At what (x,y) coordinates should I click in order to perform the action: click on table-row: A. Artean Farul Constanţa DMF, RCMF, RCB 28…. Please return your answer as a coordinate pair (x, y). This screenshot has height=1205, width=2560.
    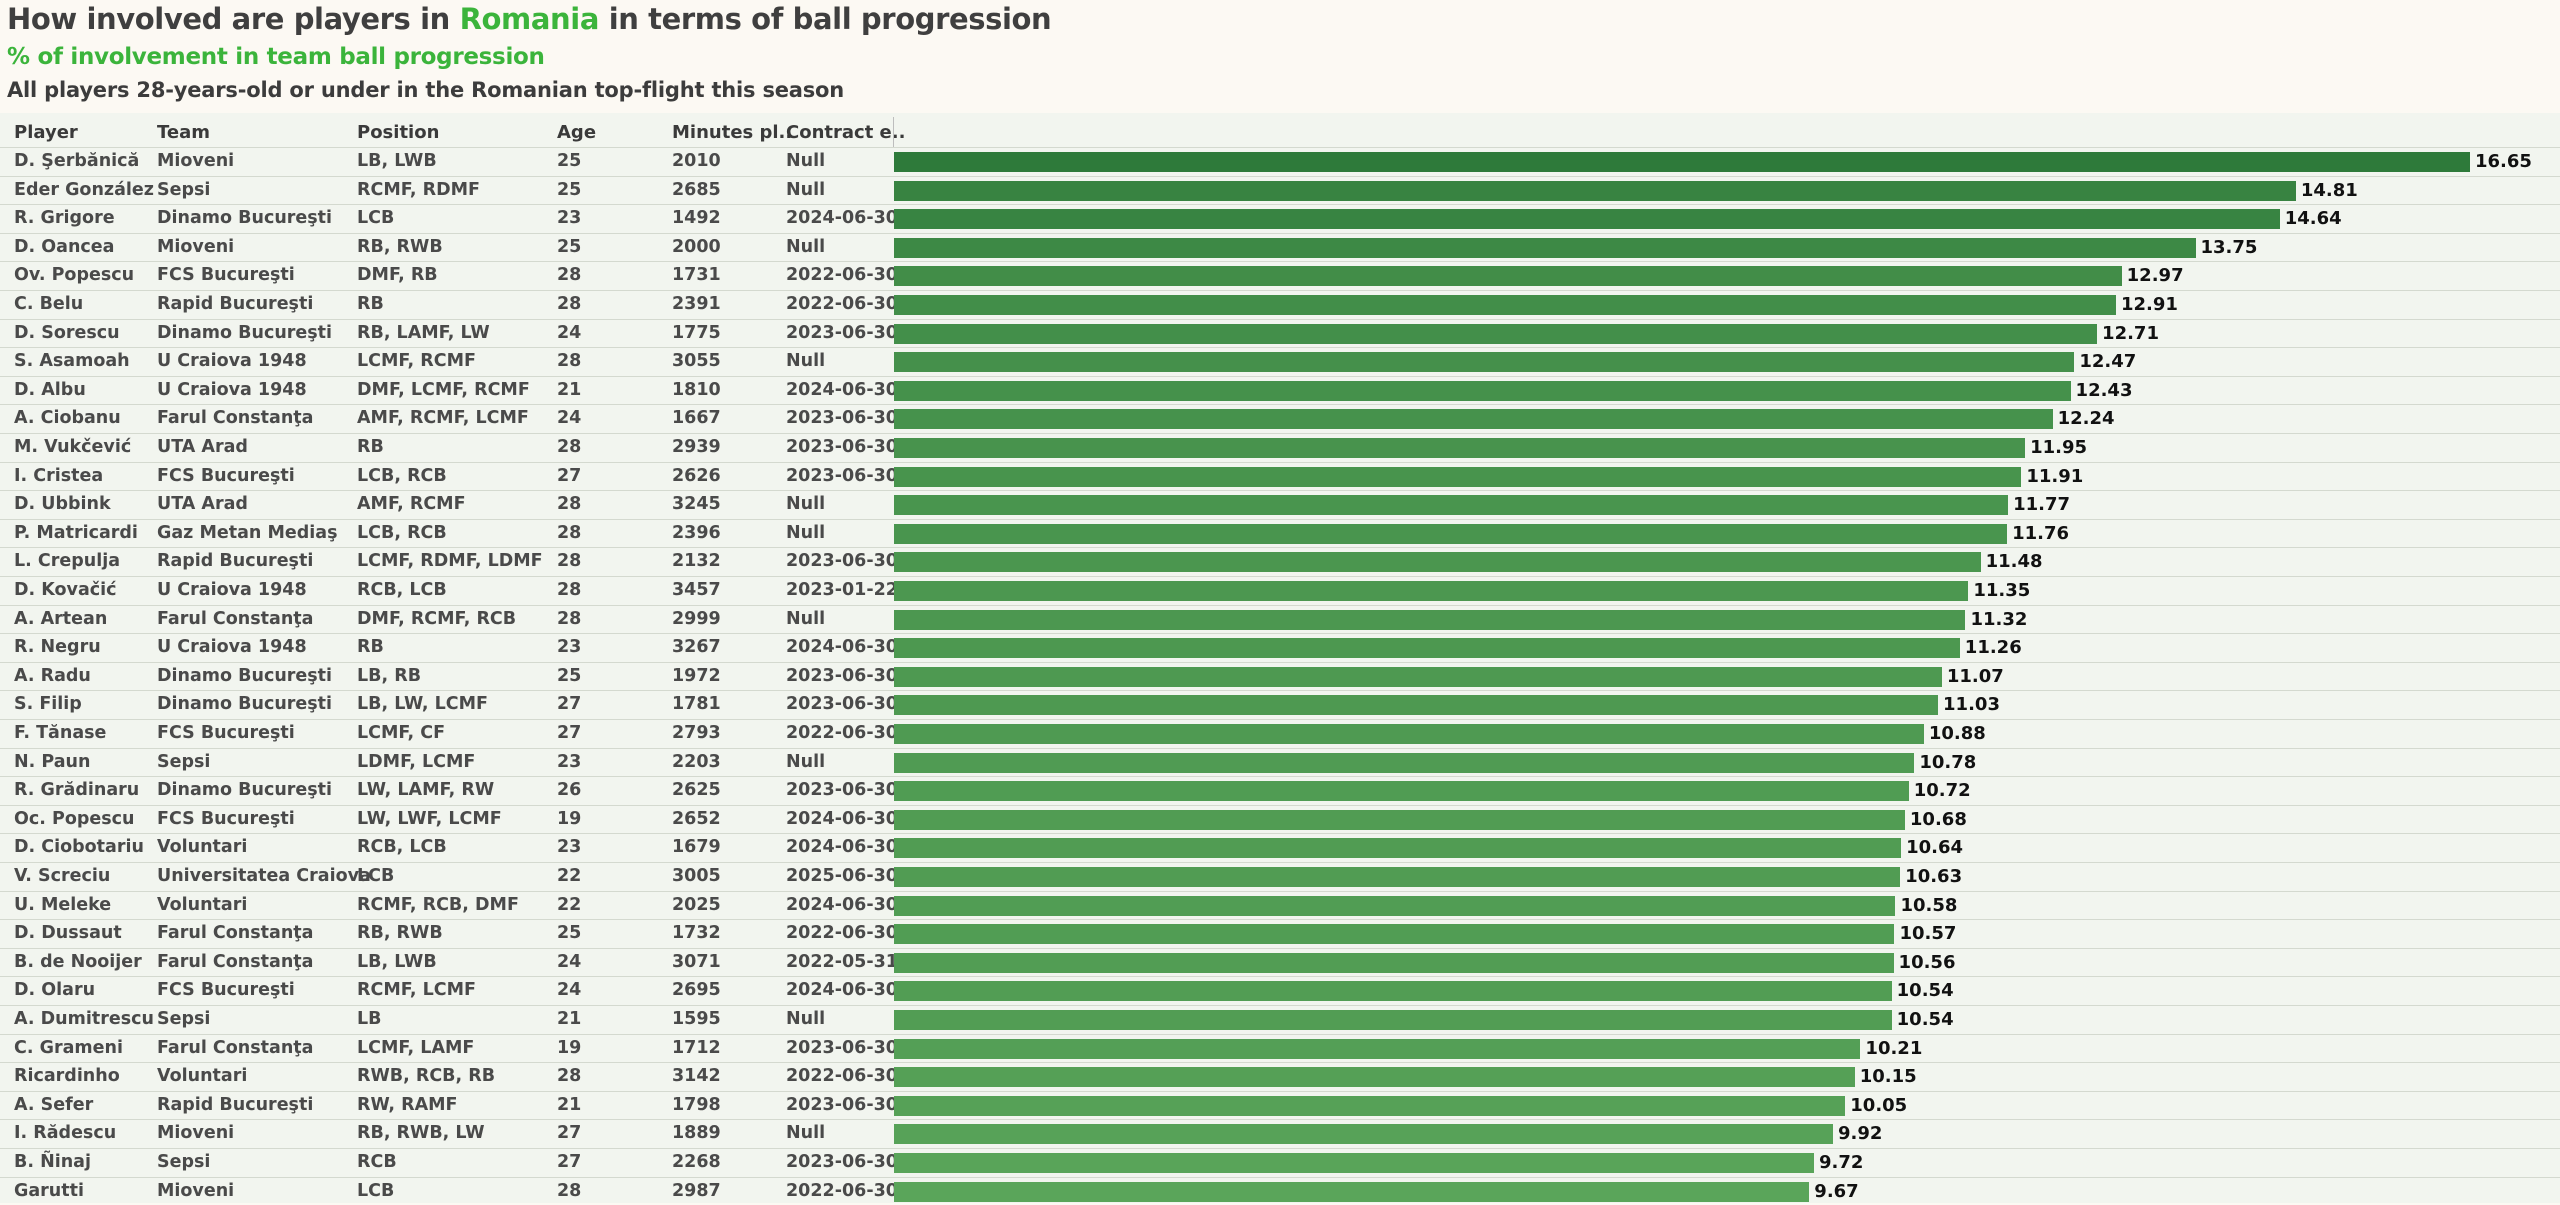
    Looking at the image, I should click on (1280, 619).